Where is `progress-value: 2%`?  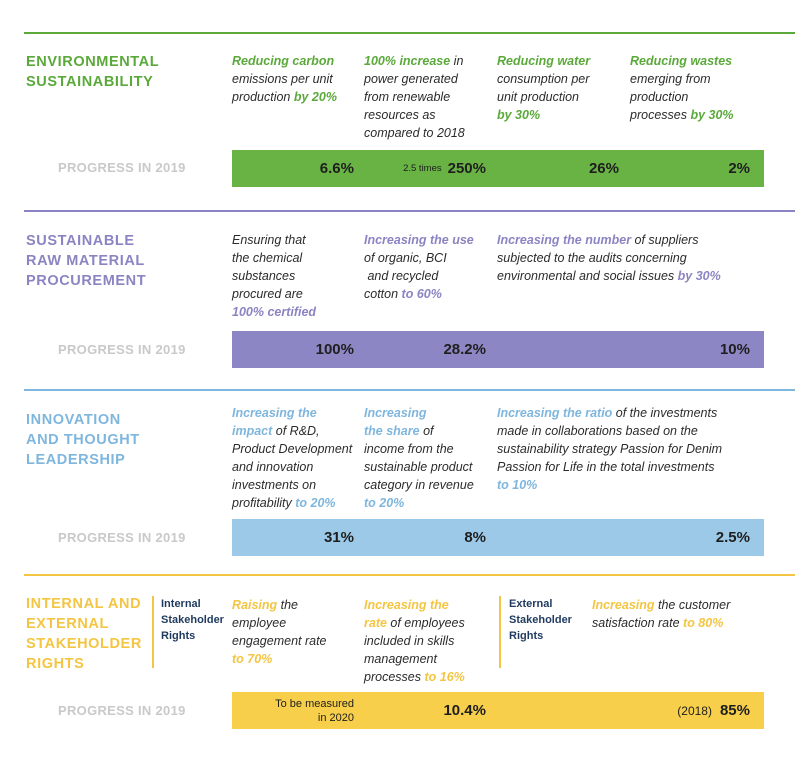
progress-value: 2% is located at coordinates (739, 168).